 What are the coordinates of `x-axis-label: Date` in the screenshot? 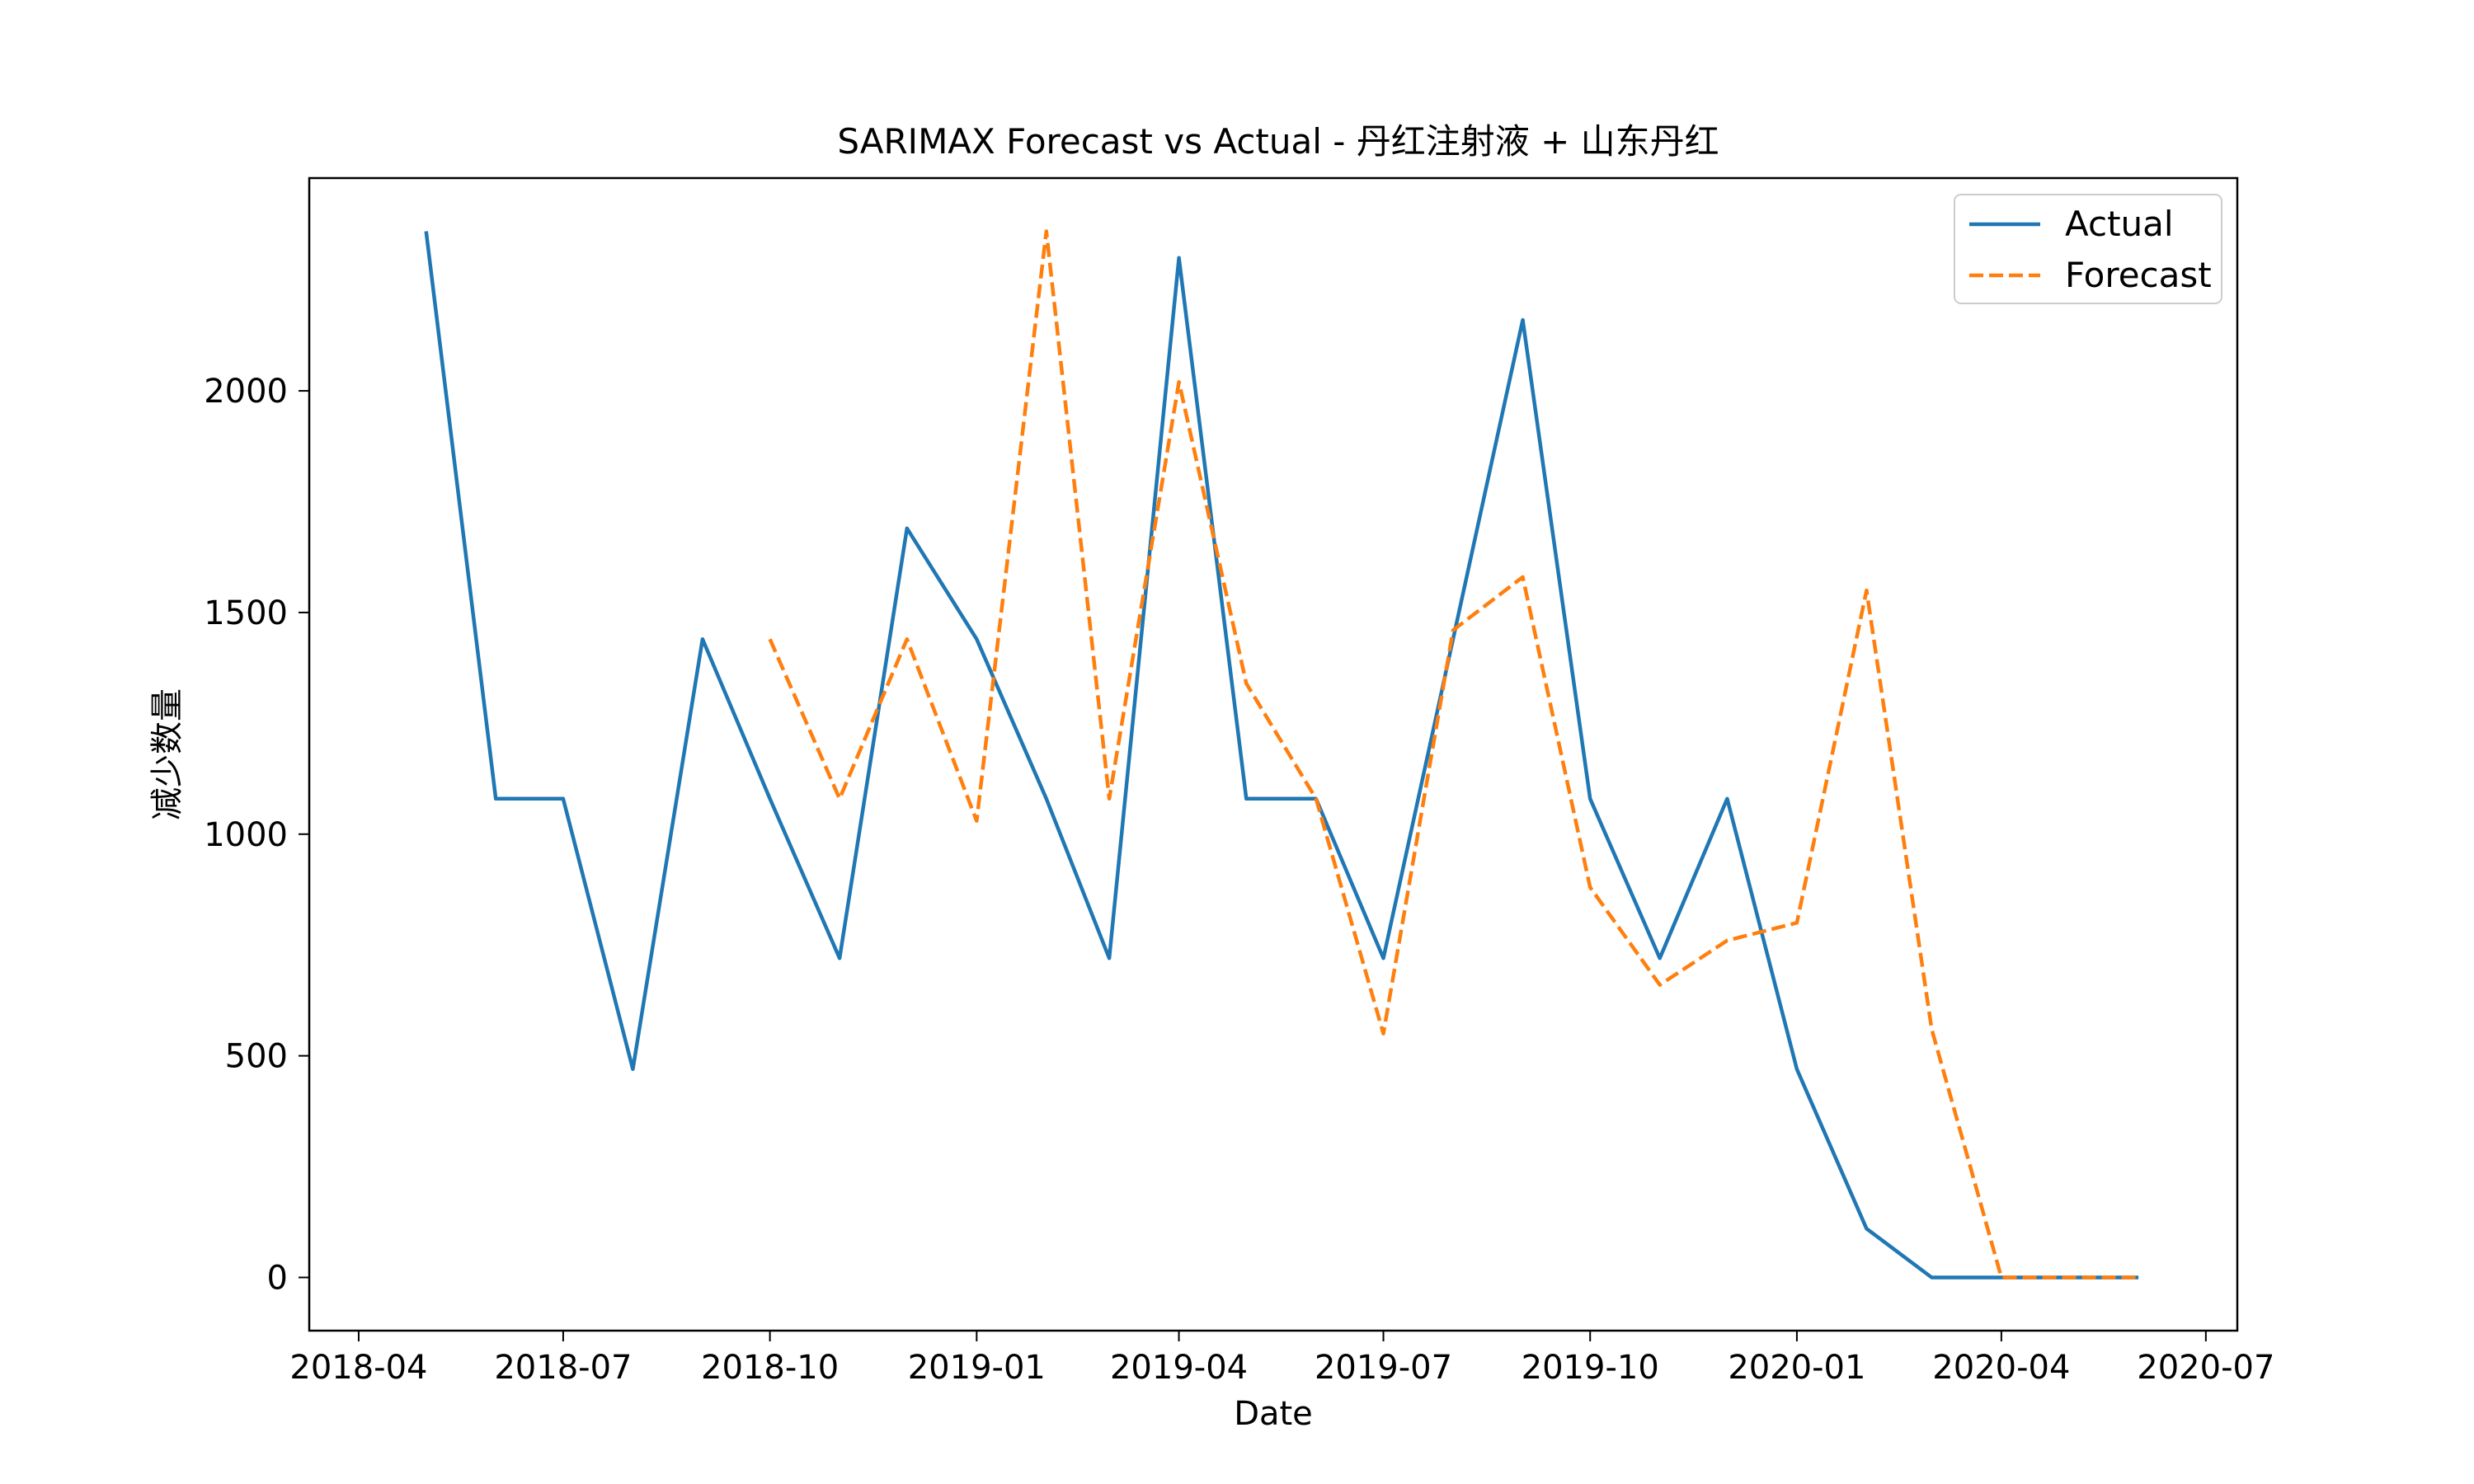 It's located at (1273, 1414).